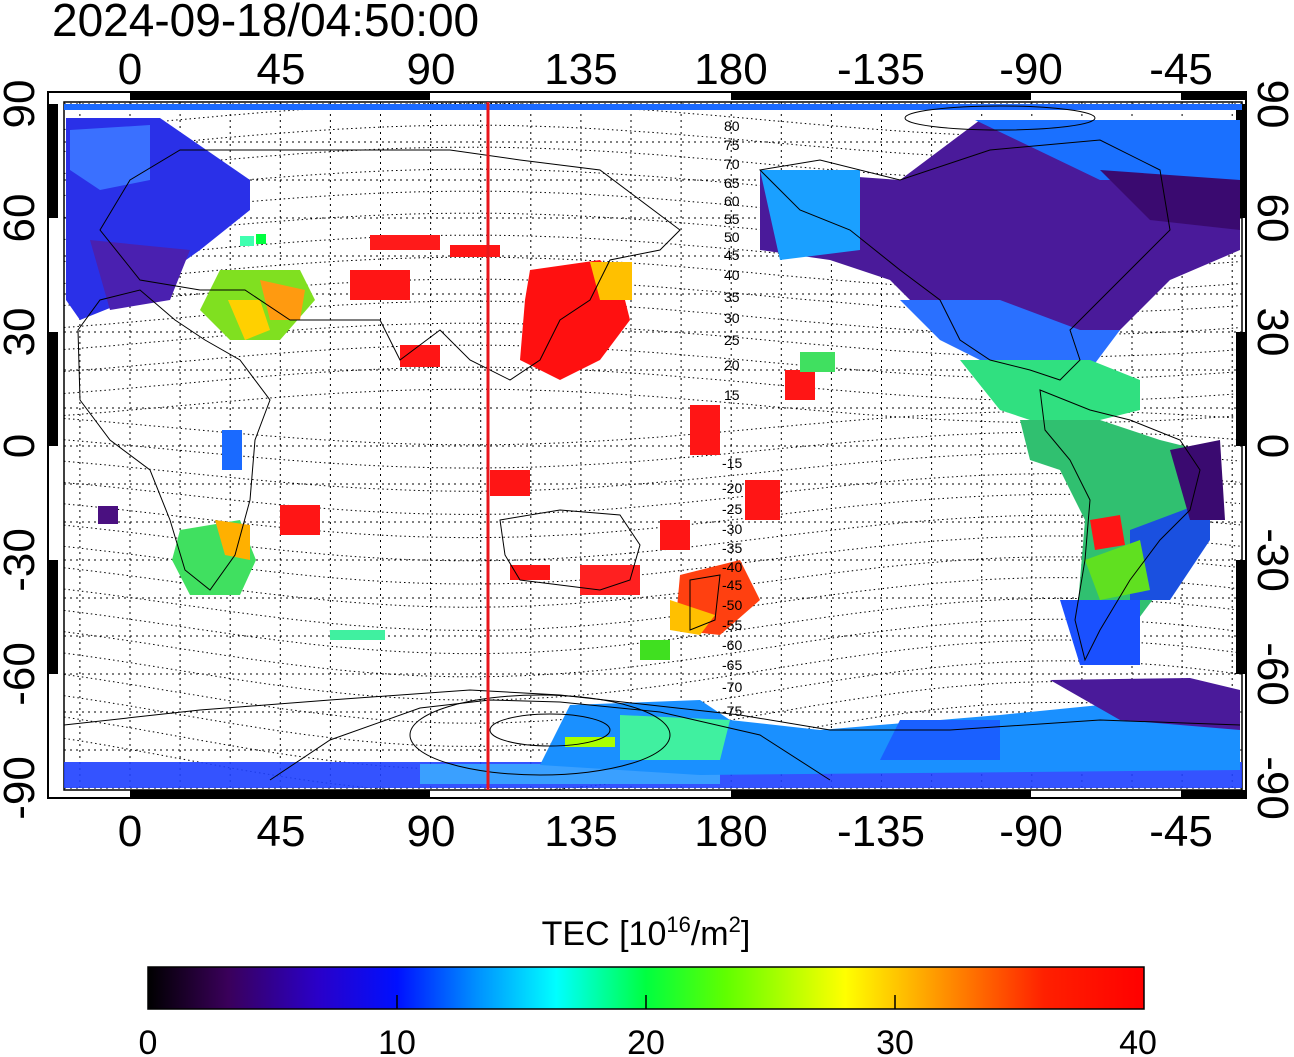 The width and height of the screenshot is (1294, 1057). I want to click on geomag-label: -50, so click(732, 605).